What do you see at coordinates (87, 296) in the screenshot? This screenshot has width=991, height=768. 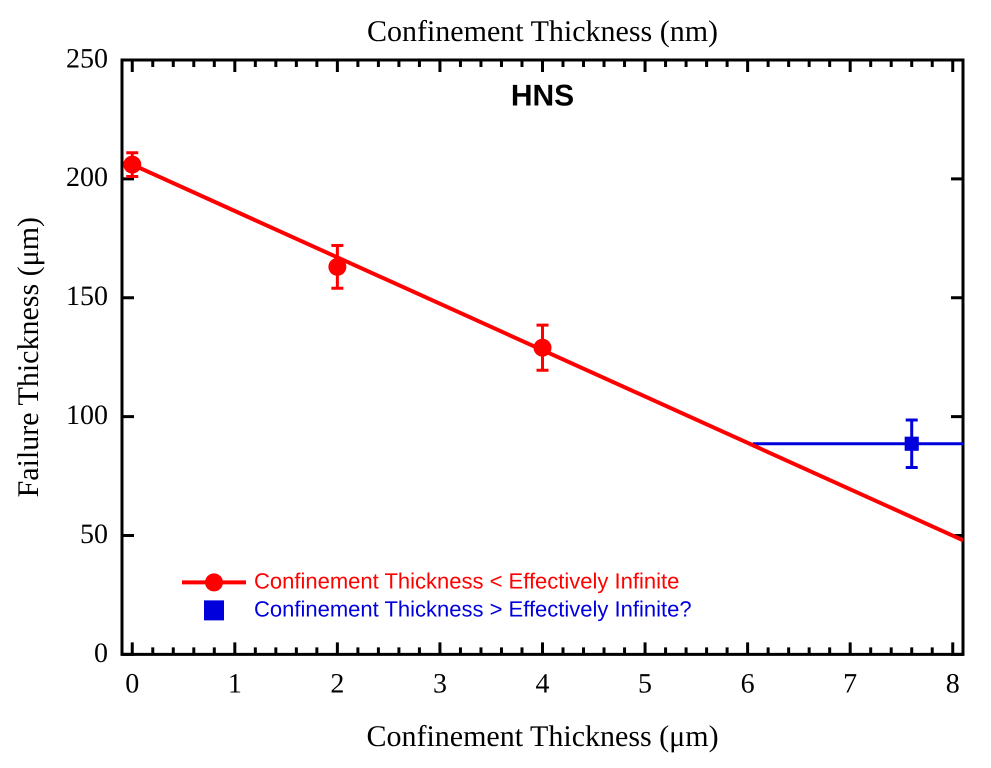 I see `y-tick-label: 150` at bounding box center [87, 296].